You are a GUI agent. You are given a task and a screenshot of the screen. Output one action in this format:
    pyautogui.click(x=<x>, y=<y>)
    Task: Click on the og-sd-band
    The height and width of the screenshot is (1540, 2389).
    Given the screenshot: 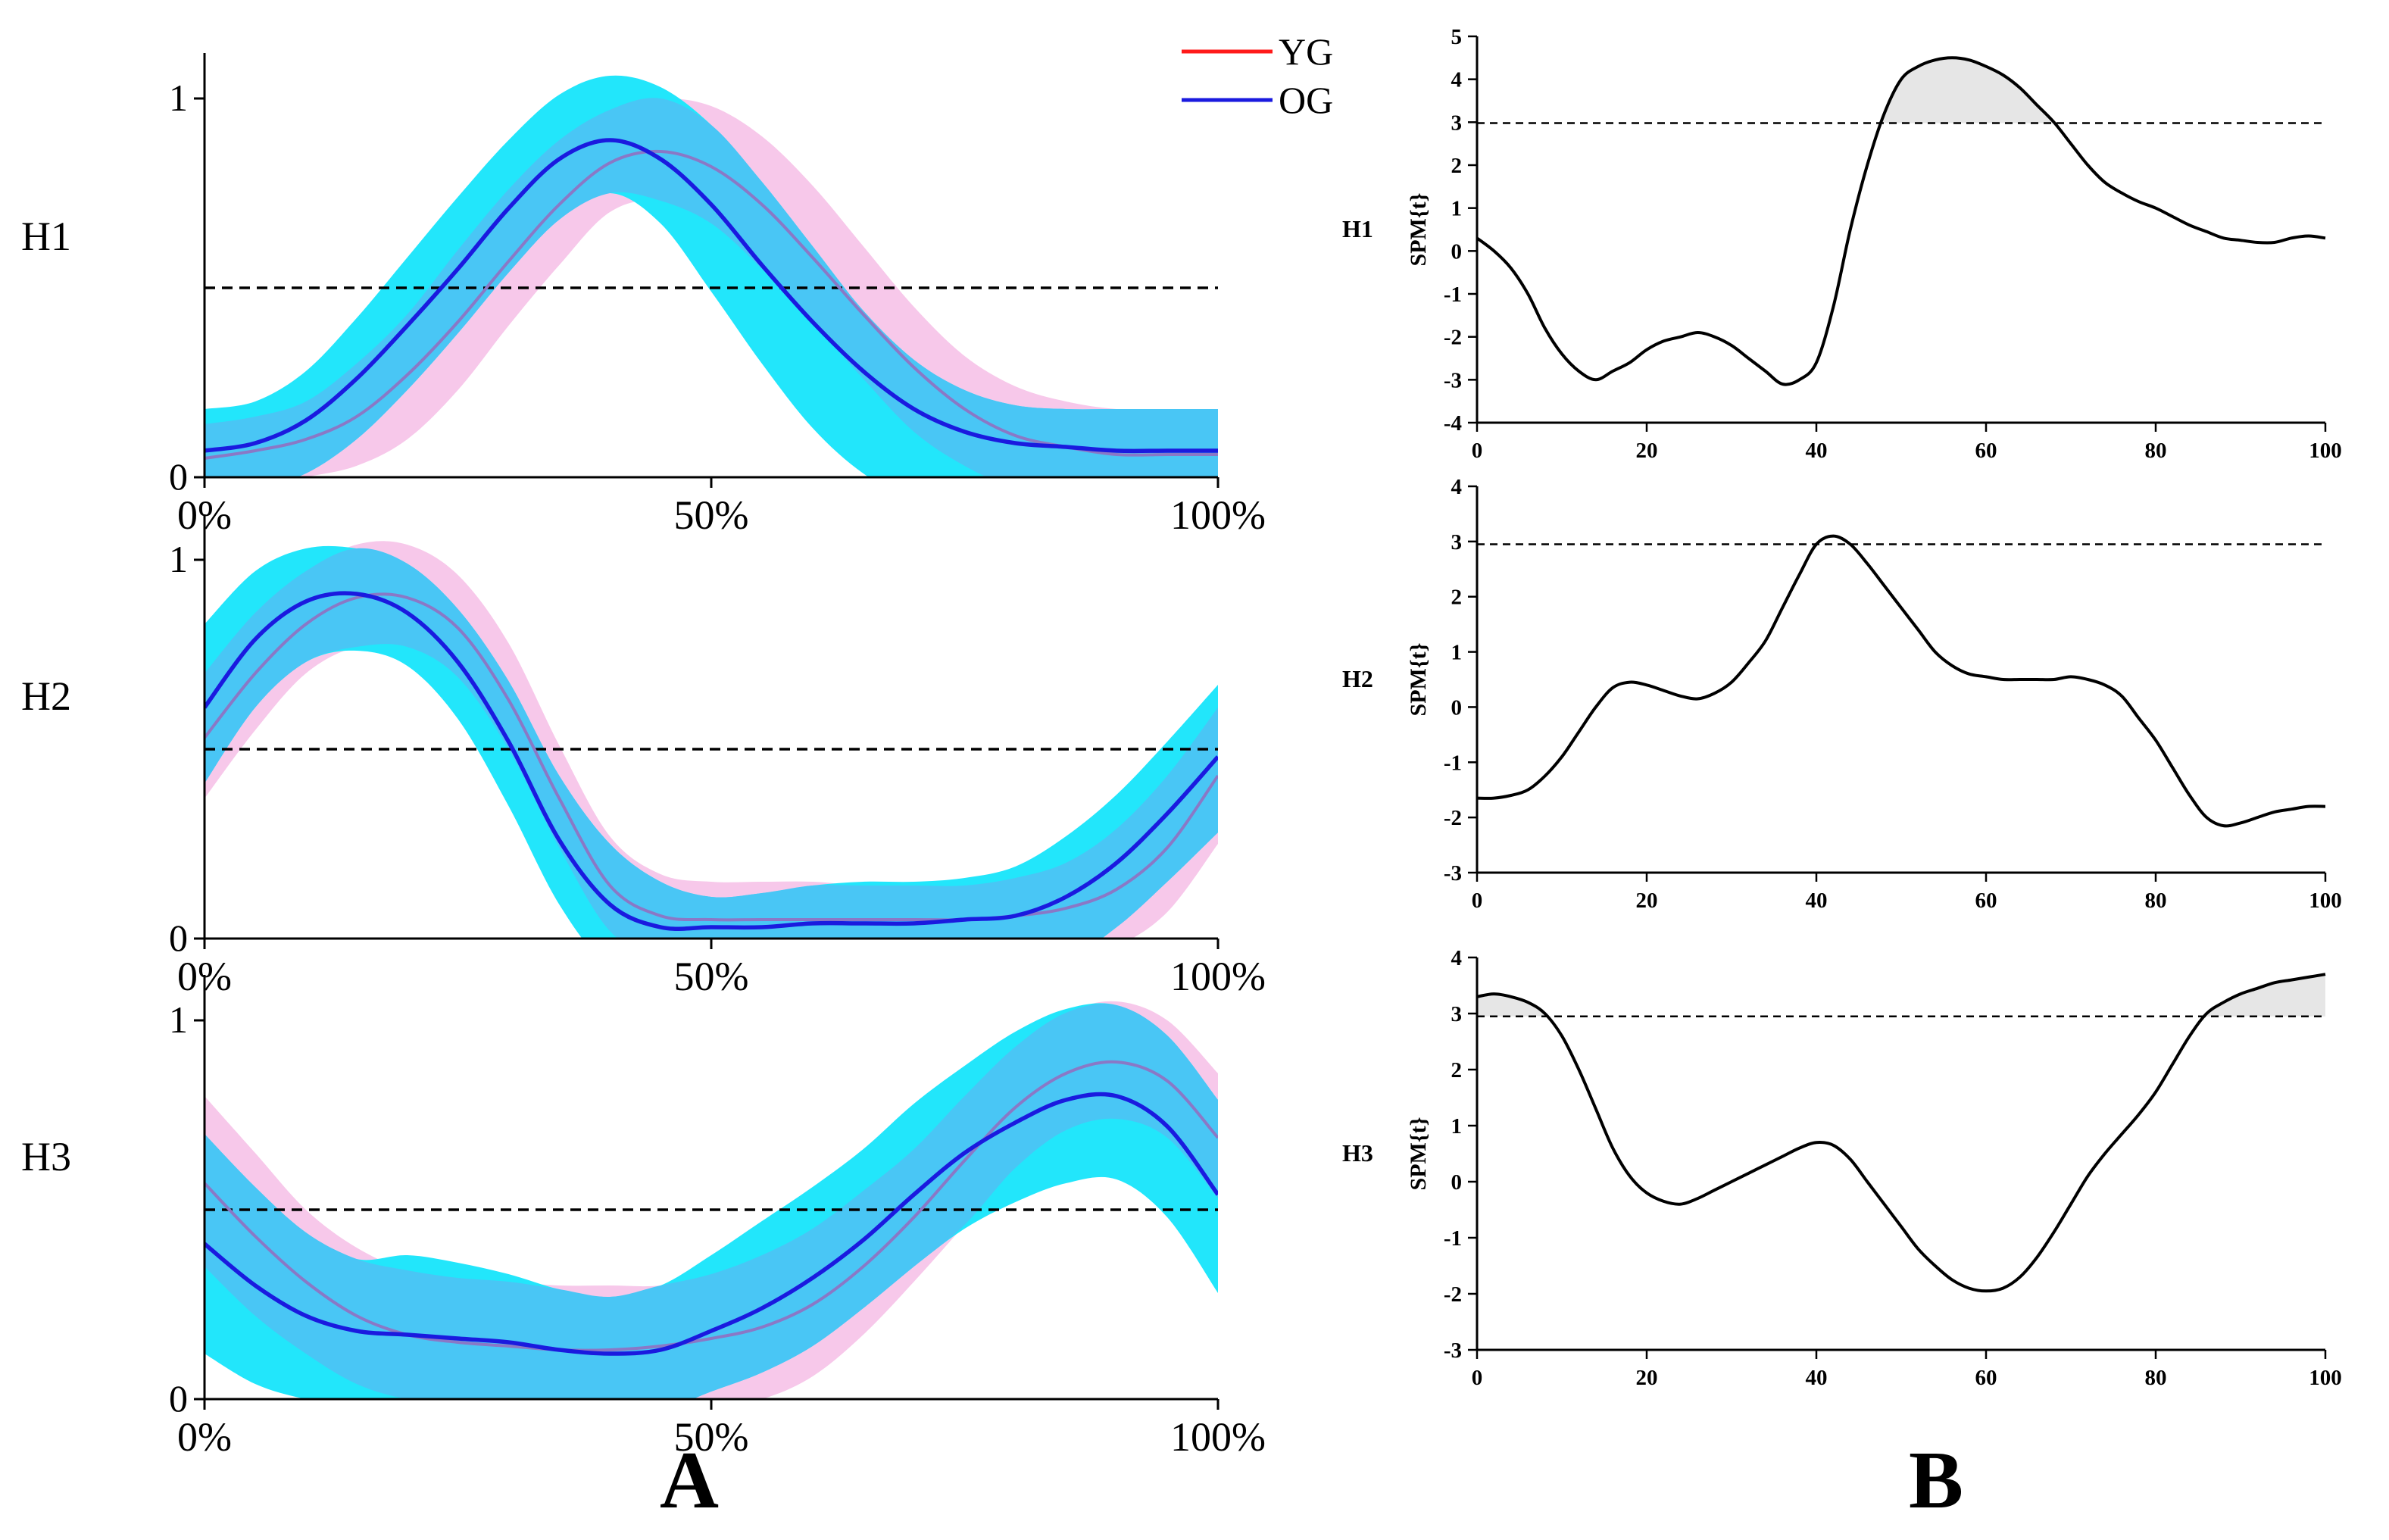 What is the action you would take?
    pyautogui.click(x=711, y=276)
    